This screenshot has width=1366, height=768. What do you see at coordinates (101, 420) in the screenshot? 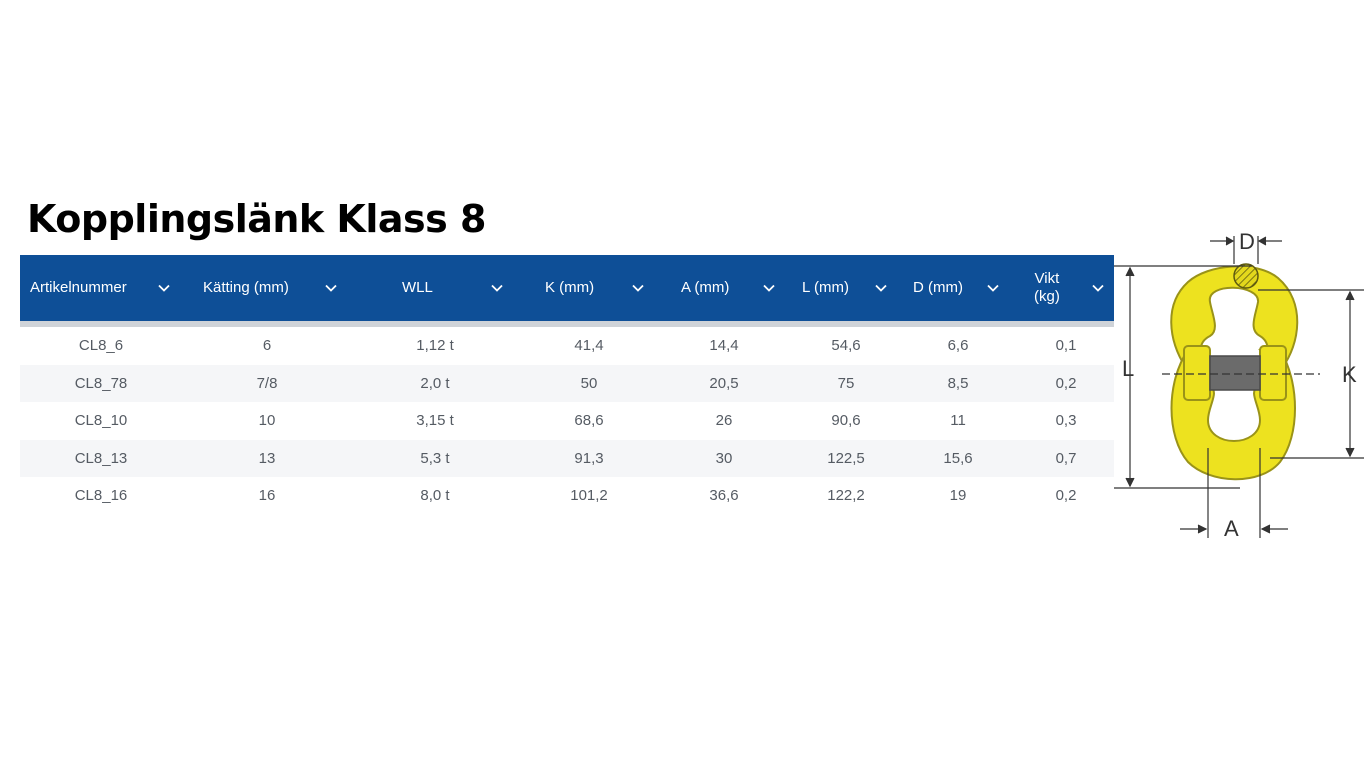
I see `cell-artikelnummer: CL8_10` at bounding box center [101, 420].